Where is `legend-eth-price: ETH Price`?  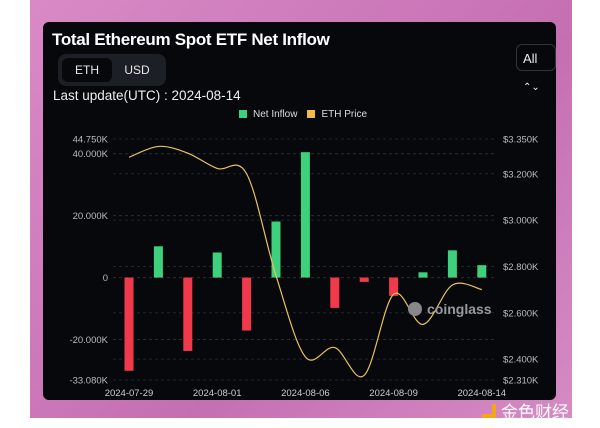
legend-eth-price: ETH Price is located at coordinates (337, 114).